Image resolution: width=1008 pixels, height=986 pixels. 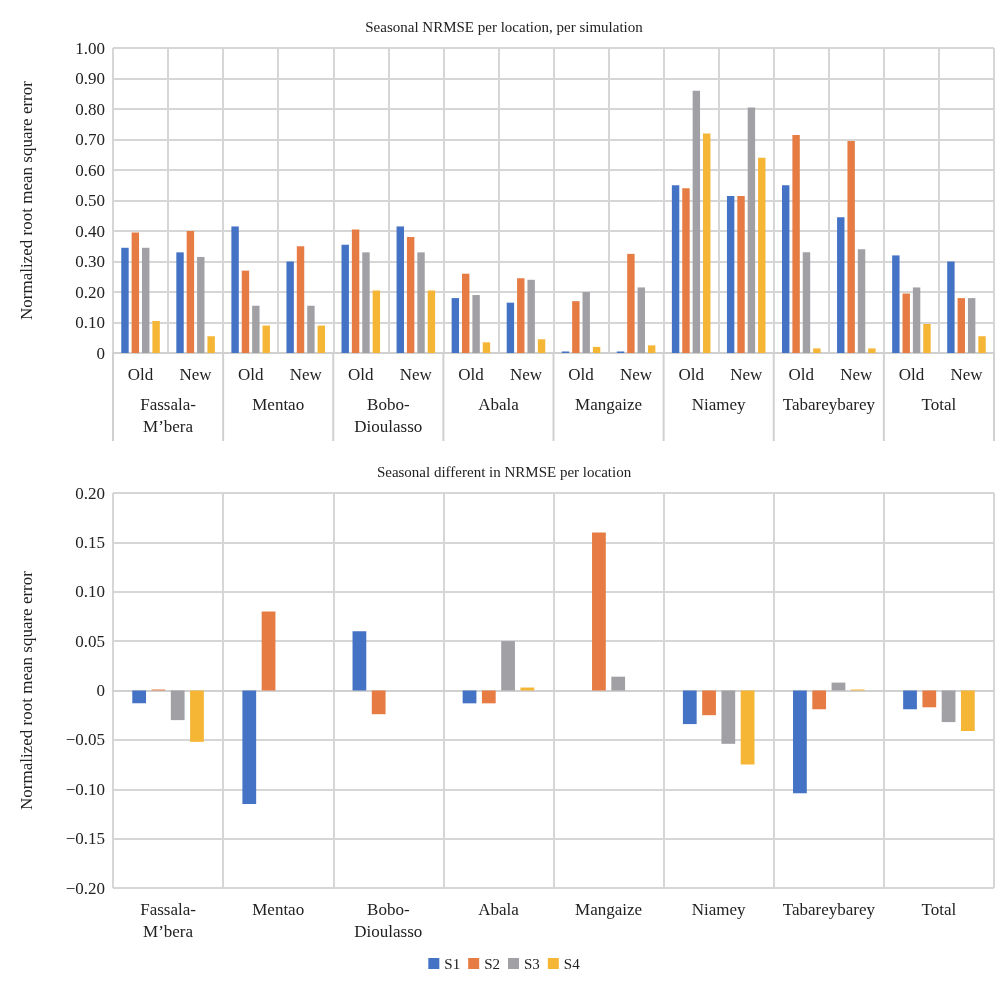 What do you see at coordinates (609, 404) in the screenshot?
I see `text: Mangaize` at bounding box center [609, 404].